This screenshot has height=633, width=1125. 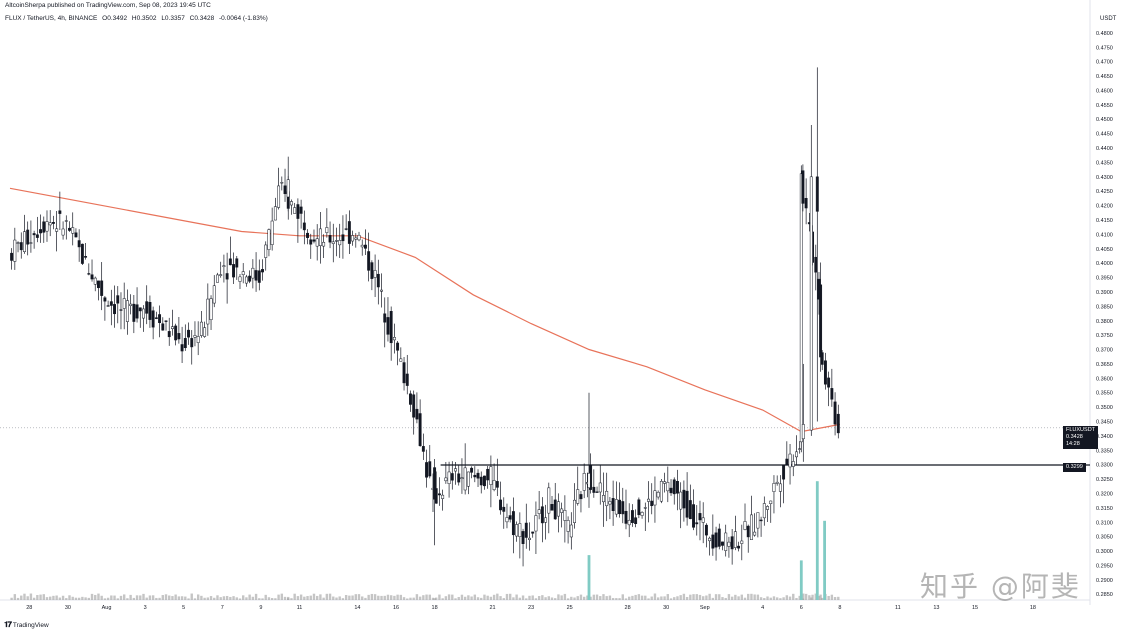 I want to click on price-tick-label: 0.4650, so click(x=1104, y=77).